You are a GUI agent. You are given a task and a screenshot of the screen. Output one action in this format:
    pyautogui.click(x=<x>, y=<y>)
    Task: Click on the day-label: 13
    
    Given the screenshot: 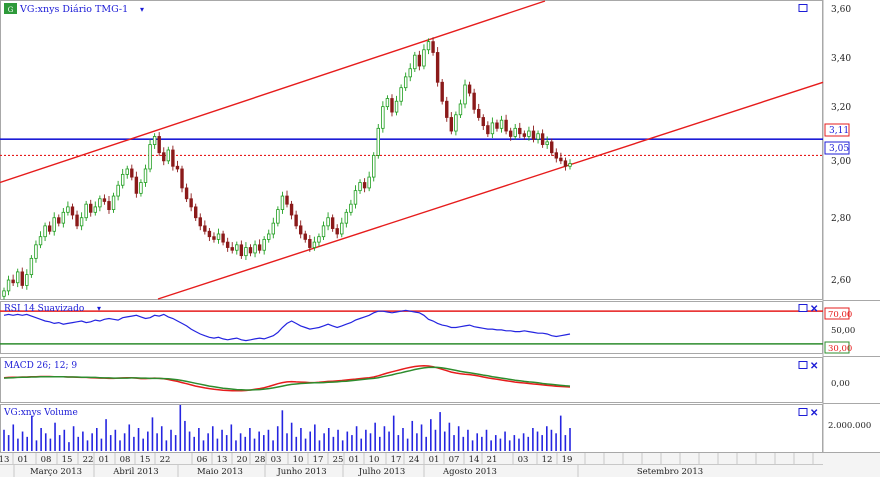 What is the action you would take?
    pyautogui.click(x=222, y=460)
    